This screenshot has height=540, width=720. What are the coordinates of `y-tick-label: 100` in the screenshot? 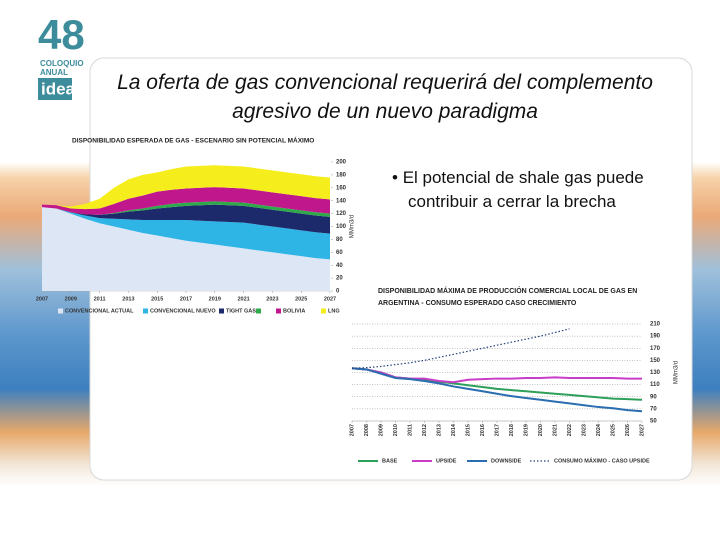 It's located at (341, 227).